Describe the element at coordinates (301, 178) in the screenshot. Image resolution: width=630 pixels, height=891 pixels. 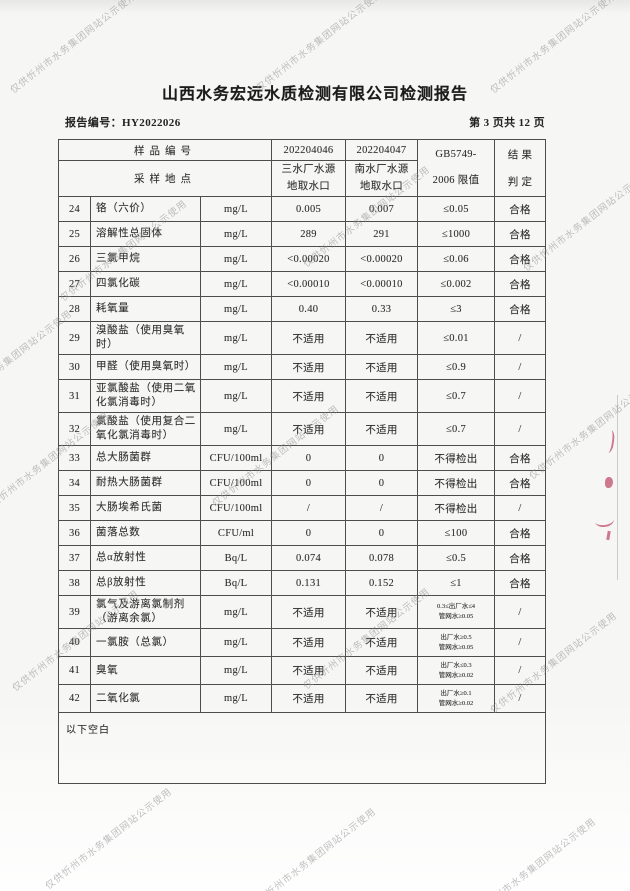
I see `header-row-sample-site: 采样地点 三水厂水源 地取水口 南水厂水源 地取水口` at that location.